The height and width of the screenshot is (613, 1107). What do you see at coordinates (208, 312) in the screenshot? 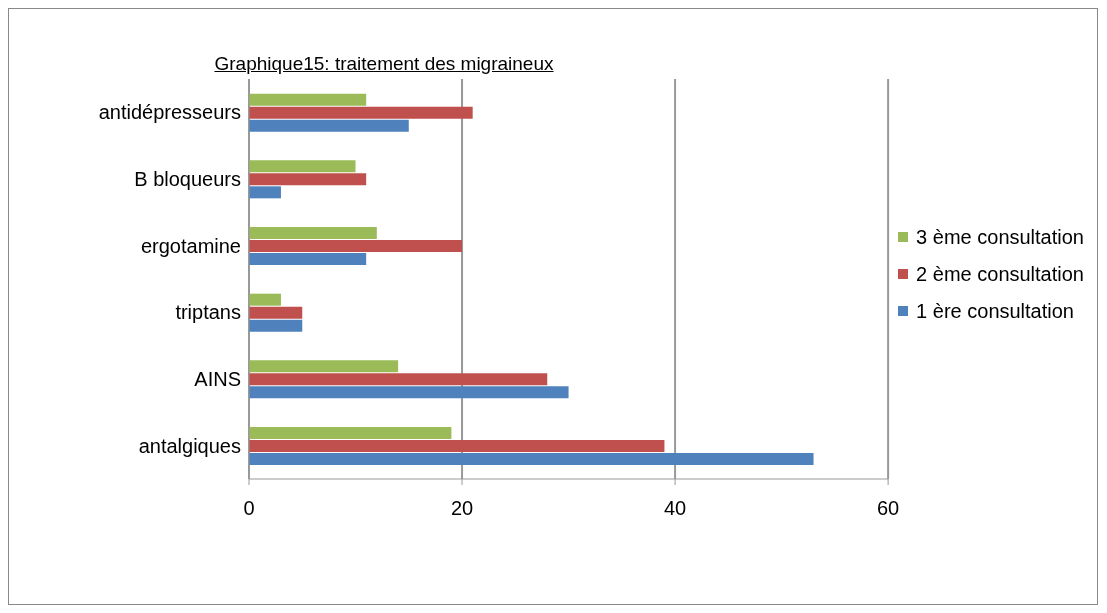
I see `y-tick-label: triptans` at bounding box center [208, 312].